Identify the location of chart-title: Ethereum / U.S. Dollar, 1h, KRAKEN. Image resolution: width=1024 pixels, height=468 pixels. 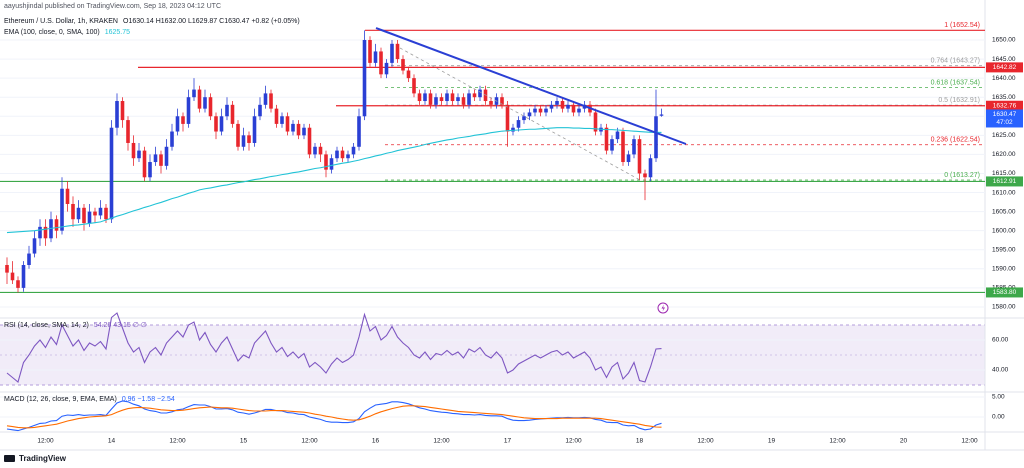
(61, 21).